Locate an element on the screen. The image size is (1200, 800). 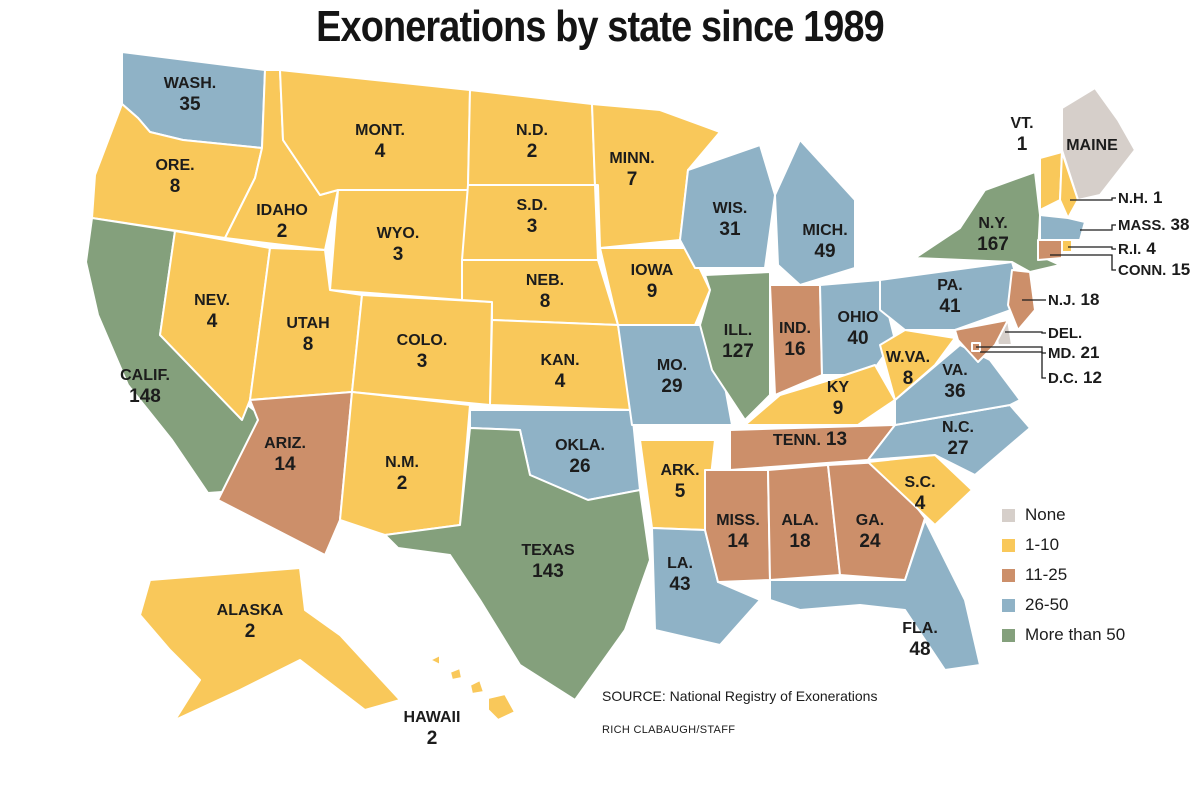
state-label: LA. 43 is located at coordinates (680, 575).